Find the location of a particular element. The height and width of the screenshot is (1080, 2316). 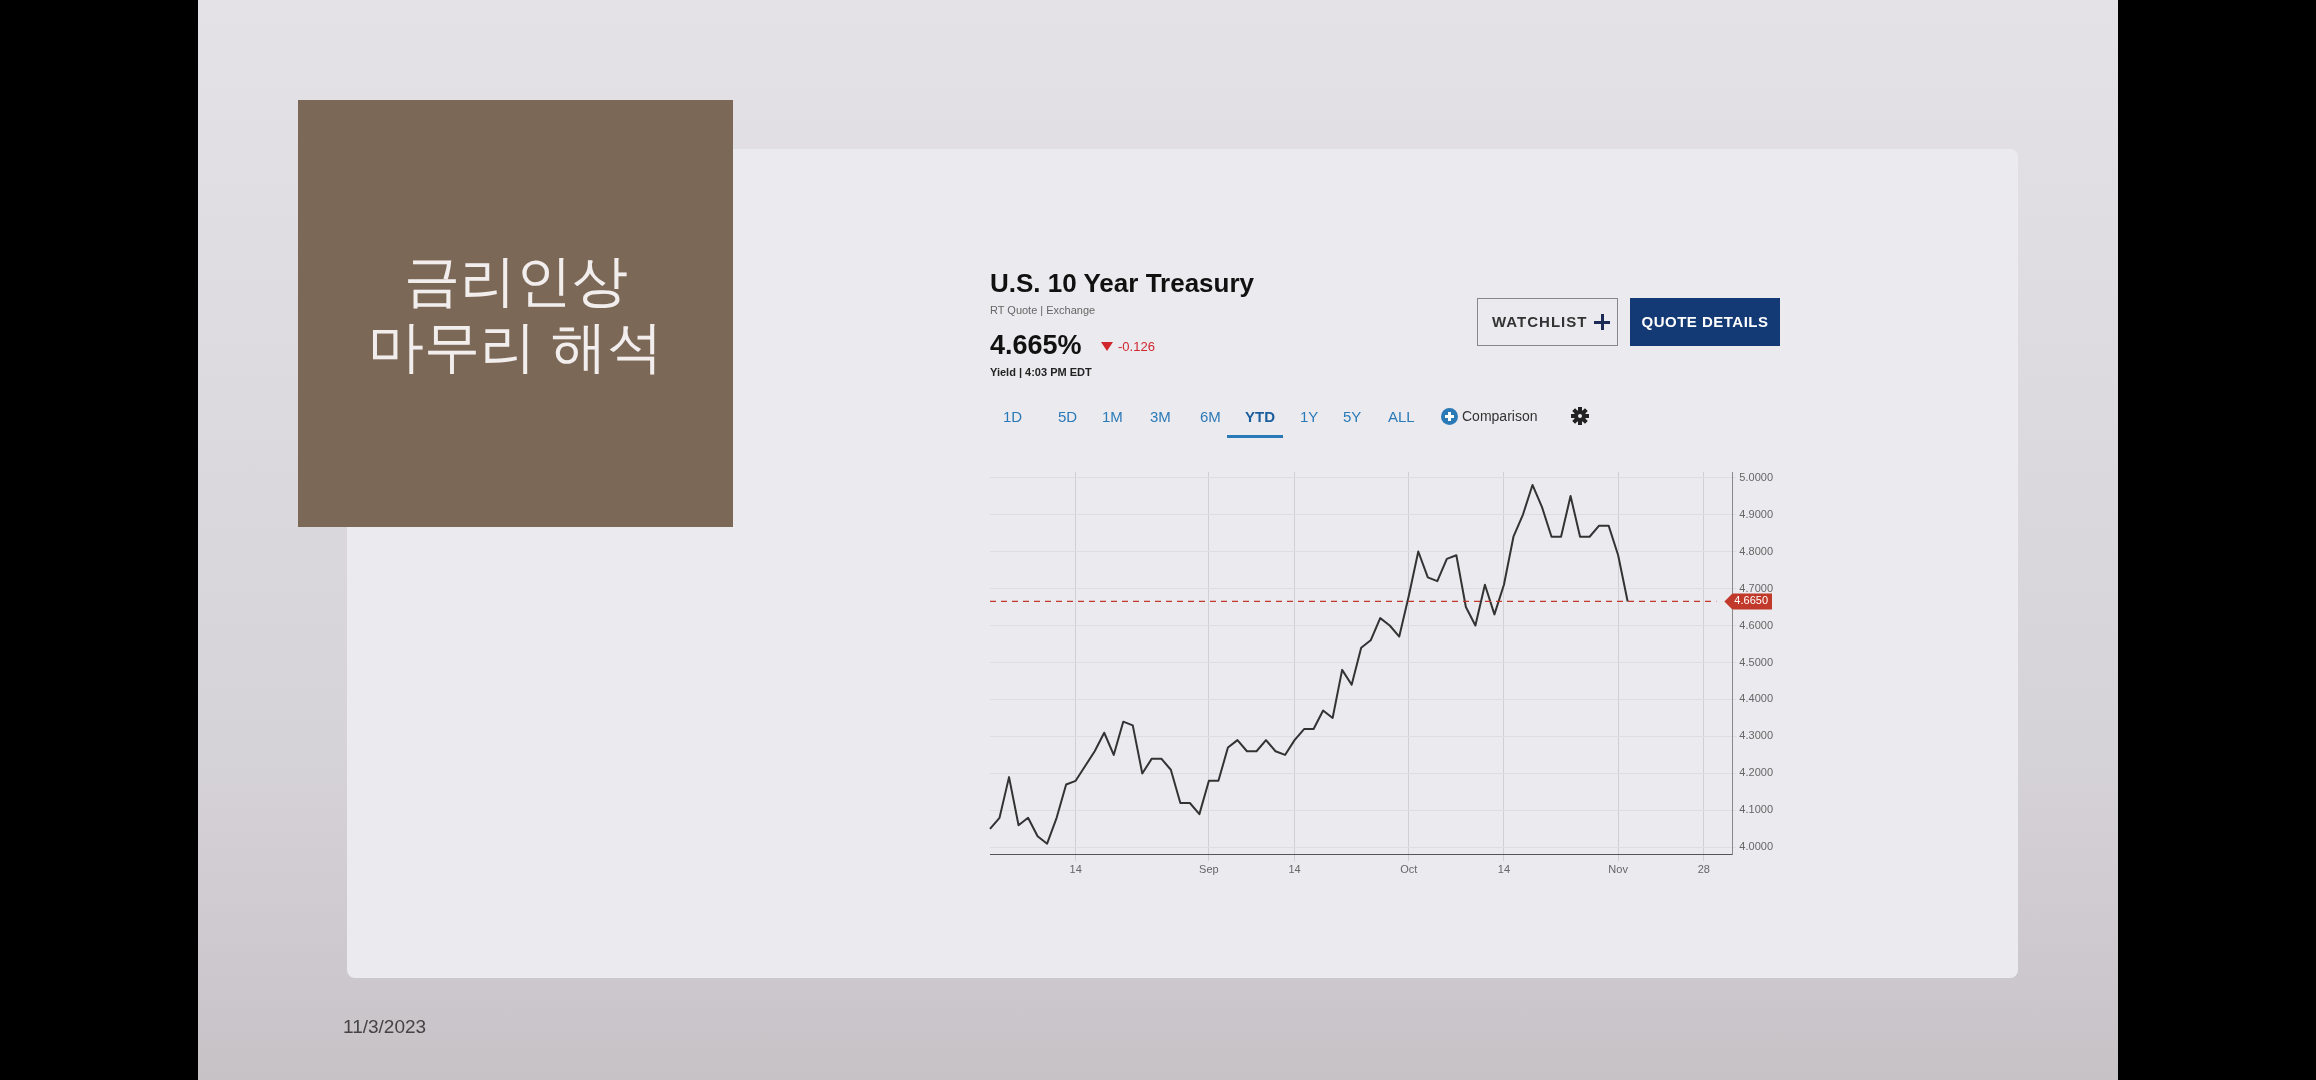

x-tick-label: Sep is located at coordinates (1209, 869).